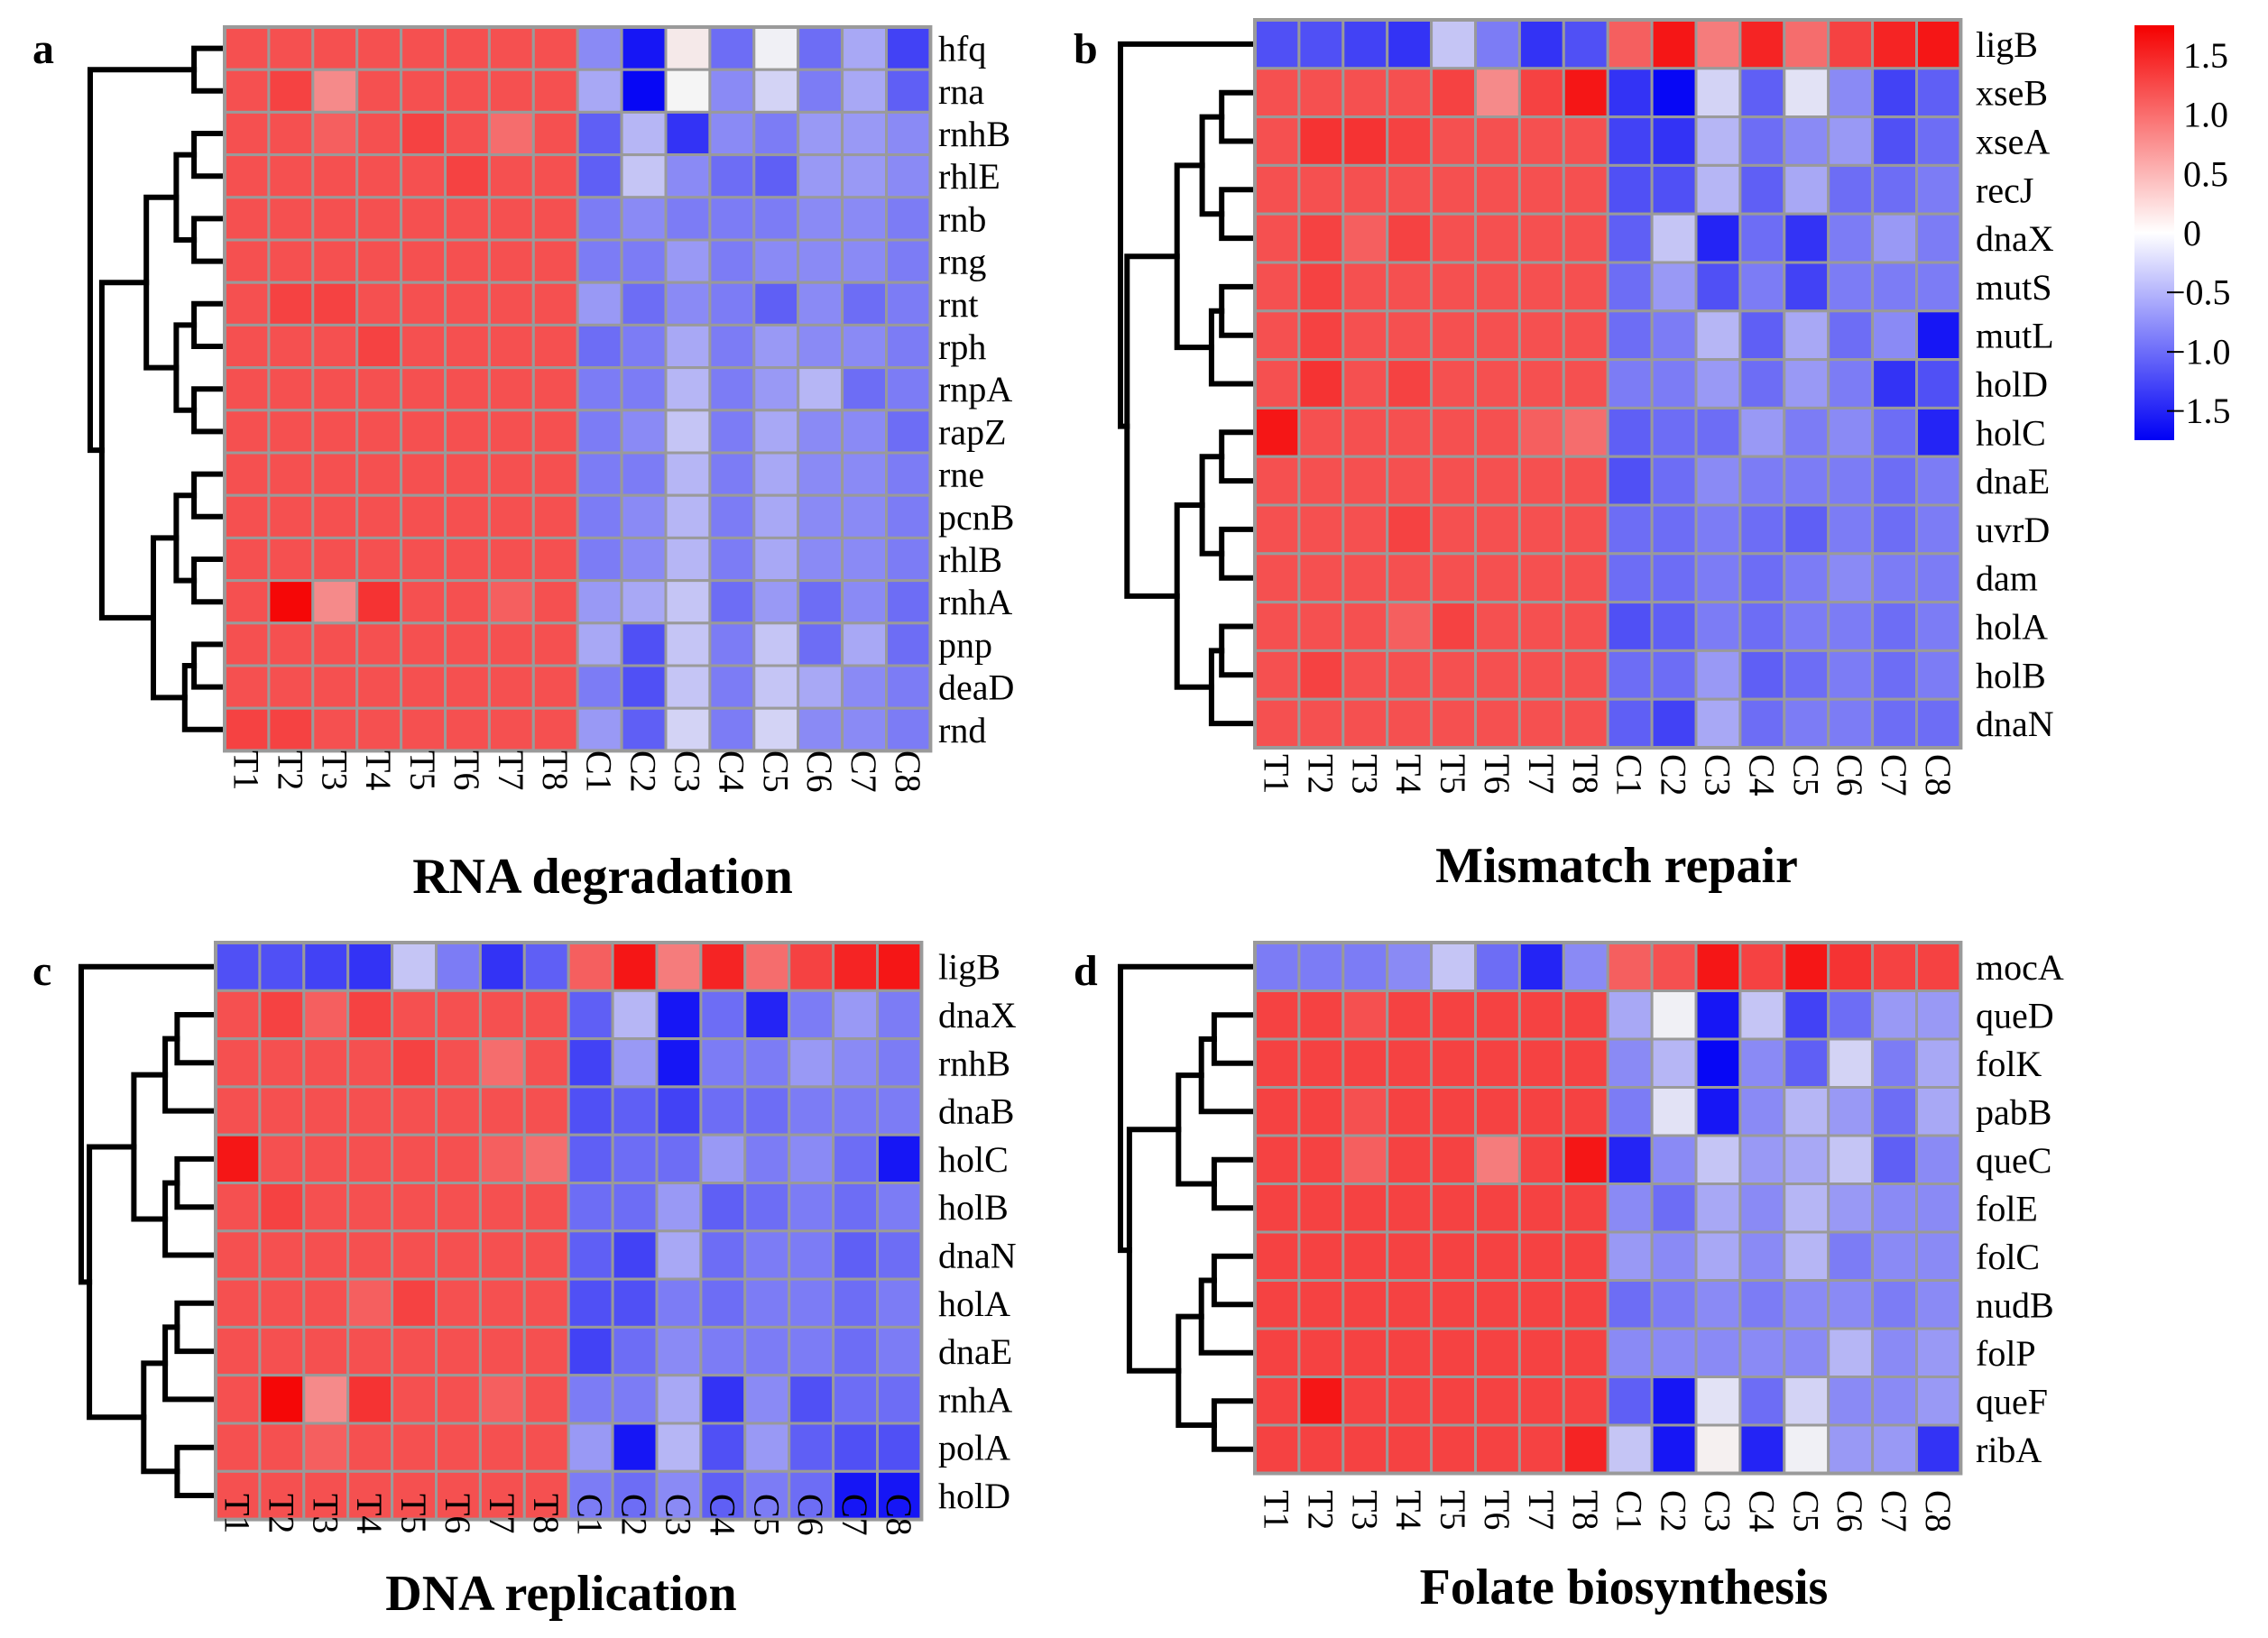 This screenshot has height=1638, width=2268. I want to click on gene-label: mocA, so click(2020, 967).